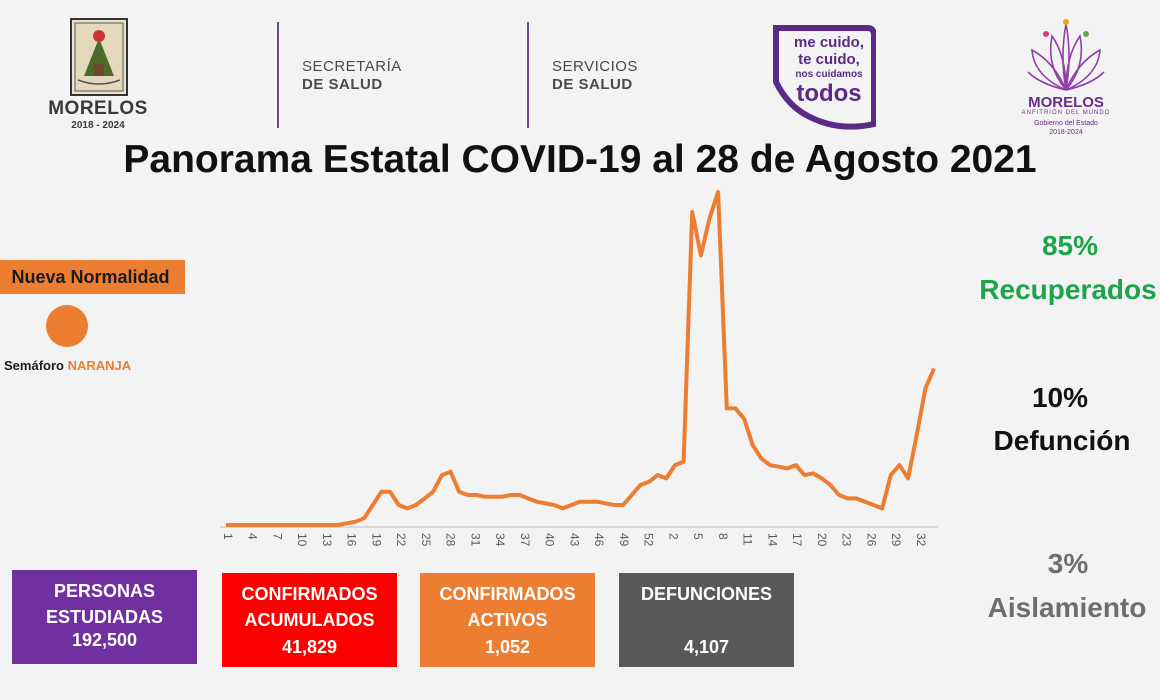  I want to click on x-tick-label: 22, so click(401, 540).